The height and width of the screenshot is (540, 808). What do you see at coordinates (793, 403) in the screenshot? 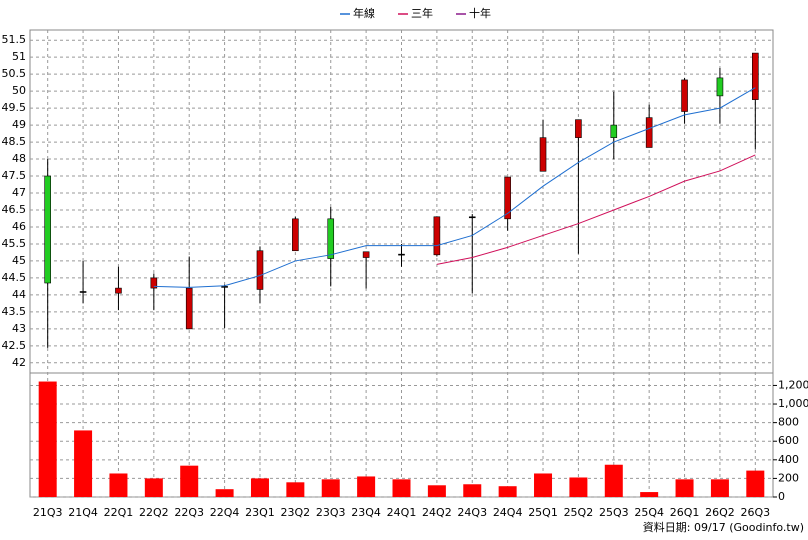
I see `y2-tick-label: 1,000` at bounding box center [793, 403].